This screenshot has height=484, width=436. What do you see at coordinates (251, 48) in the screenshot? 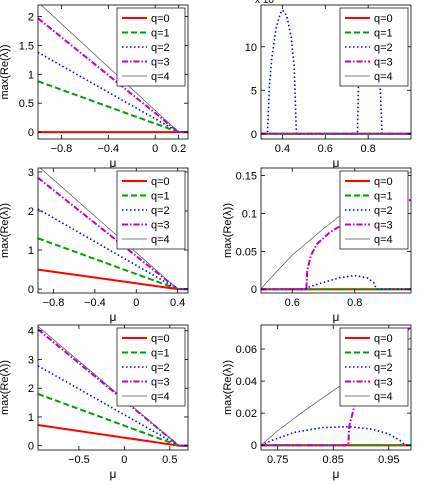
I see `y-tick-label: 10` at bounding box center [251, 48].